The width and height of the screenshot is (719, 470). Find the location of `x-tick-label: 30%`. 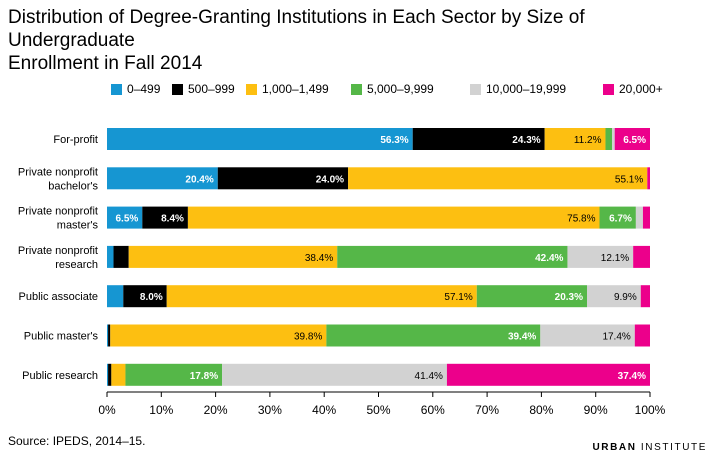

x-tick-label: 30% is located at coordinates (270, 410).